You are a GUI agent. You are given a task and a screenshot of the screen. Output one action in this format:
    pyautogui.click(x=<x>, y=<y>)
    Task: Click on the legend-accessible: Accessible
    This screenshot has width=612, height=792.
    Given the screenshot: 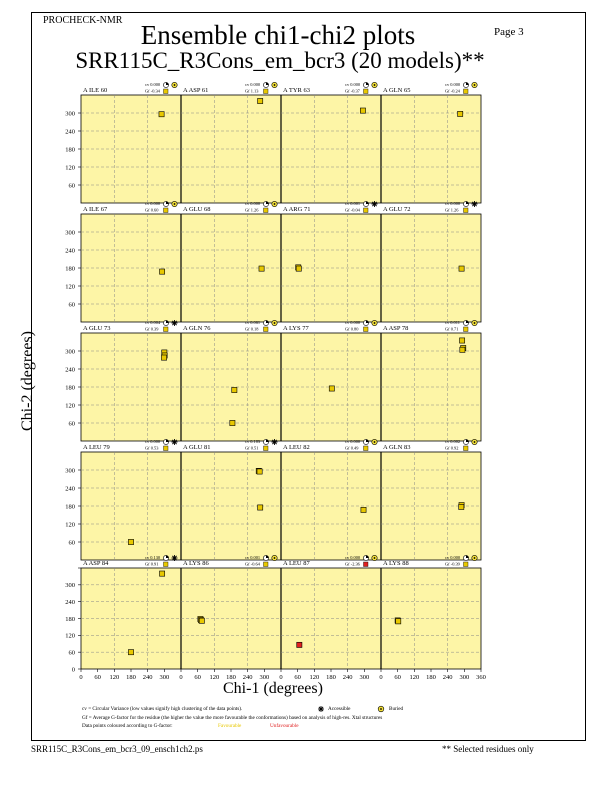 What is the action you would take?
    pyautogui.click(x=339, y=709)
    